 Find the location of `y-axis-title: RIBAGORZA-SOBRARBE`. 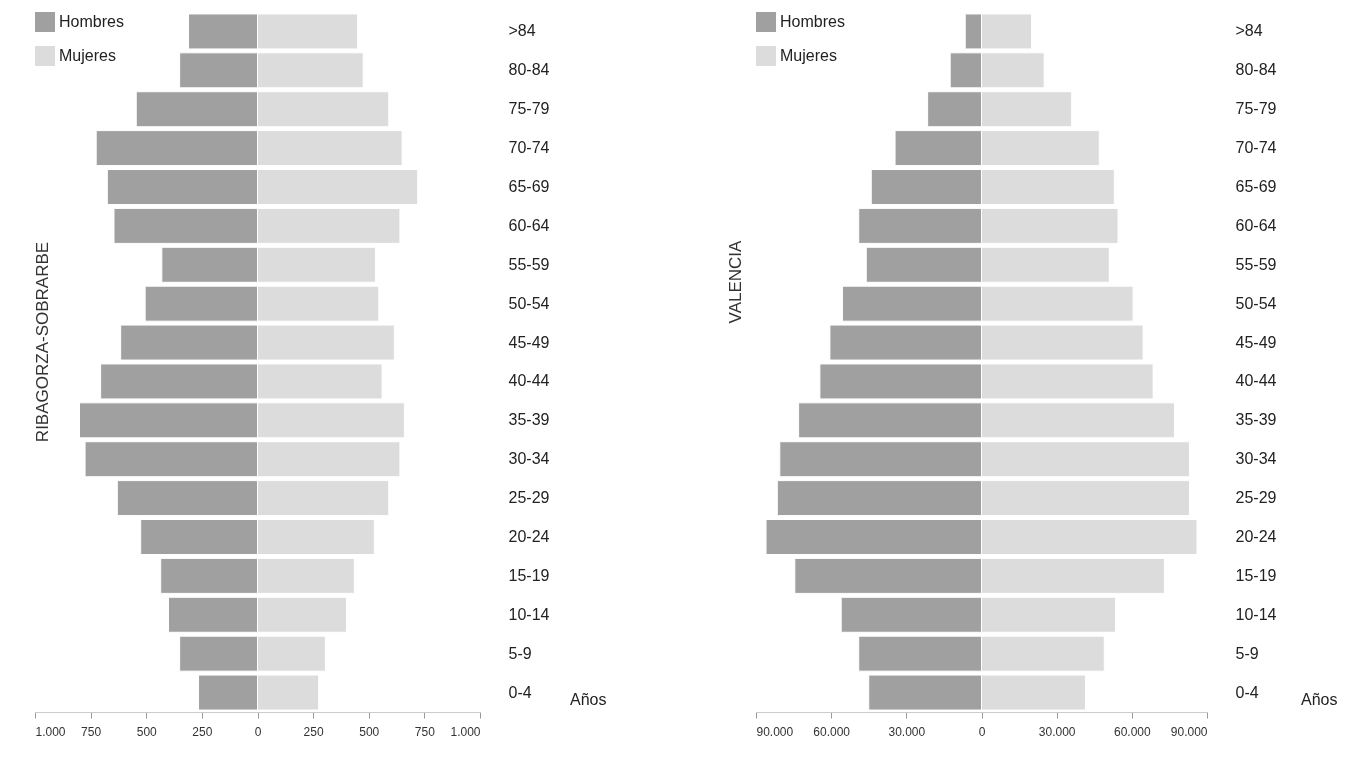

y-axis-title: RIBAGORZA-SOBRARBE is located at coordinates (42, 342).